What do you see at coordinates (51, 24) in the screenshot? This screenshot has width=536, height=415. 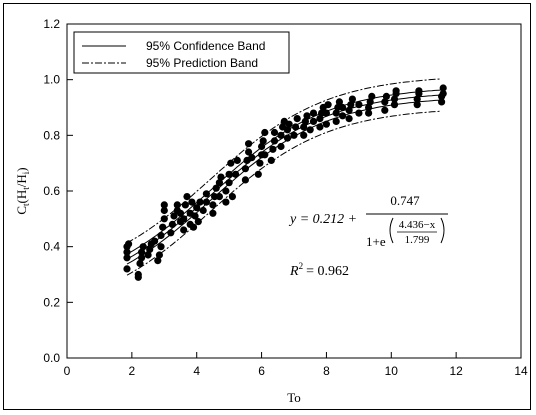 I see `y-tick-label: 1.2` at bounding box center [51, 24].